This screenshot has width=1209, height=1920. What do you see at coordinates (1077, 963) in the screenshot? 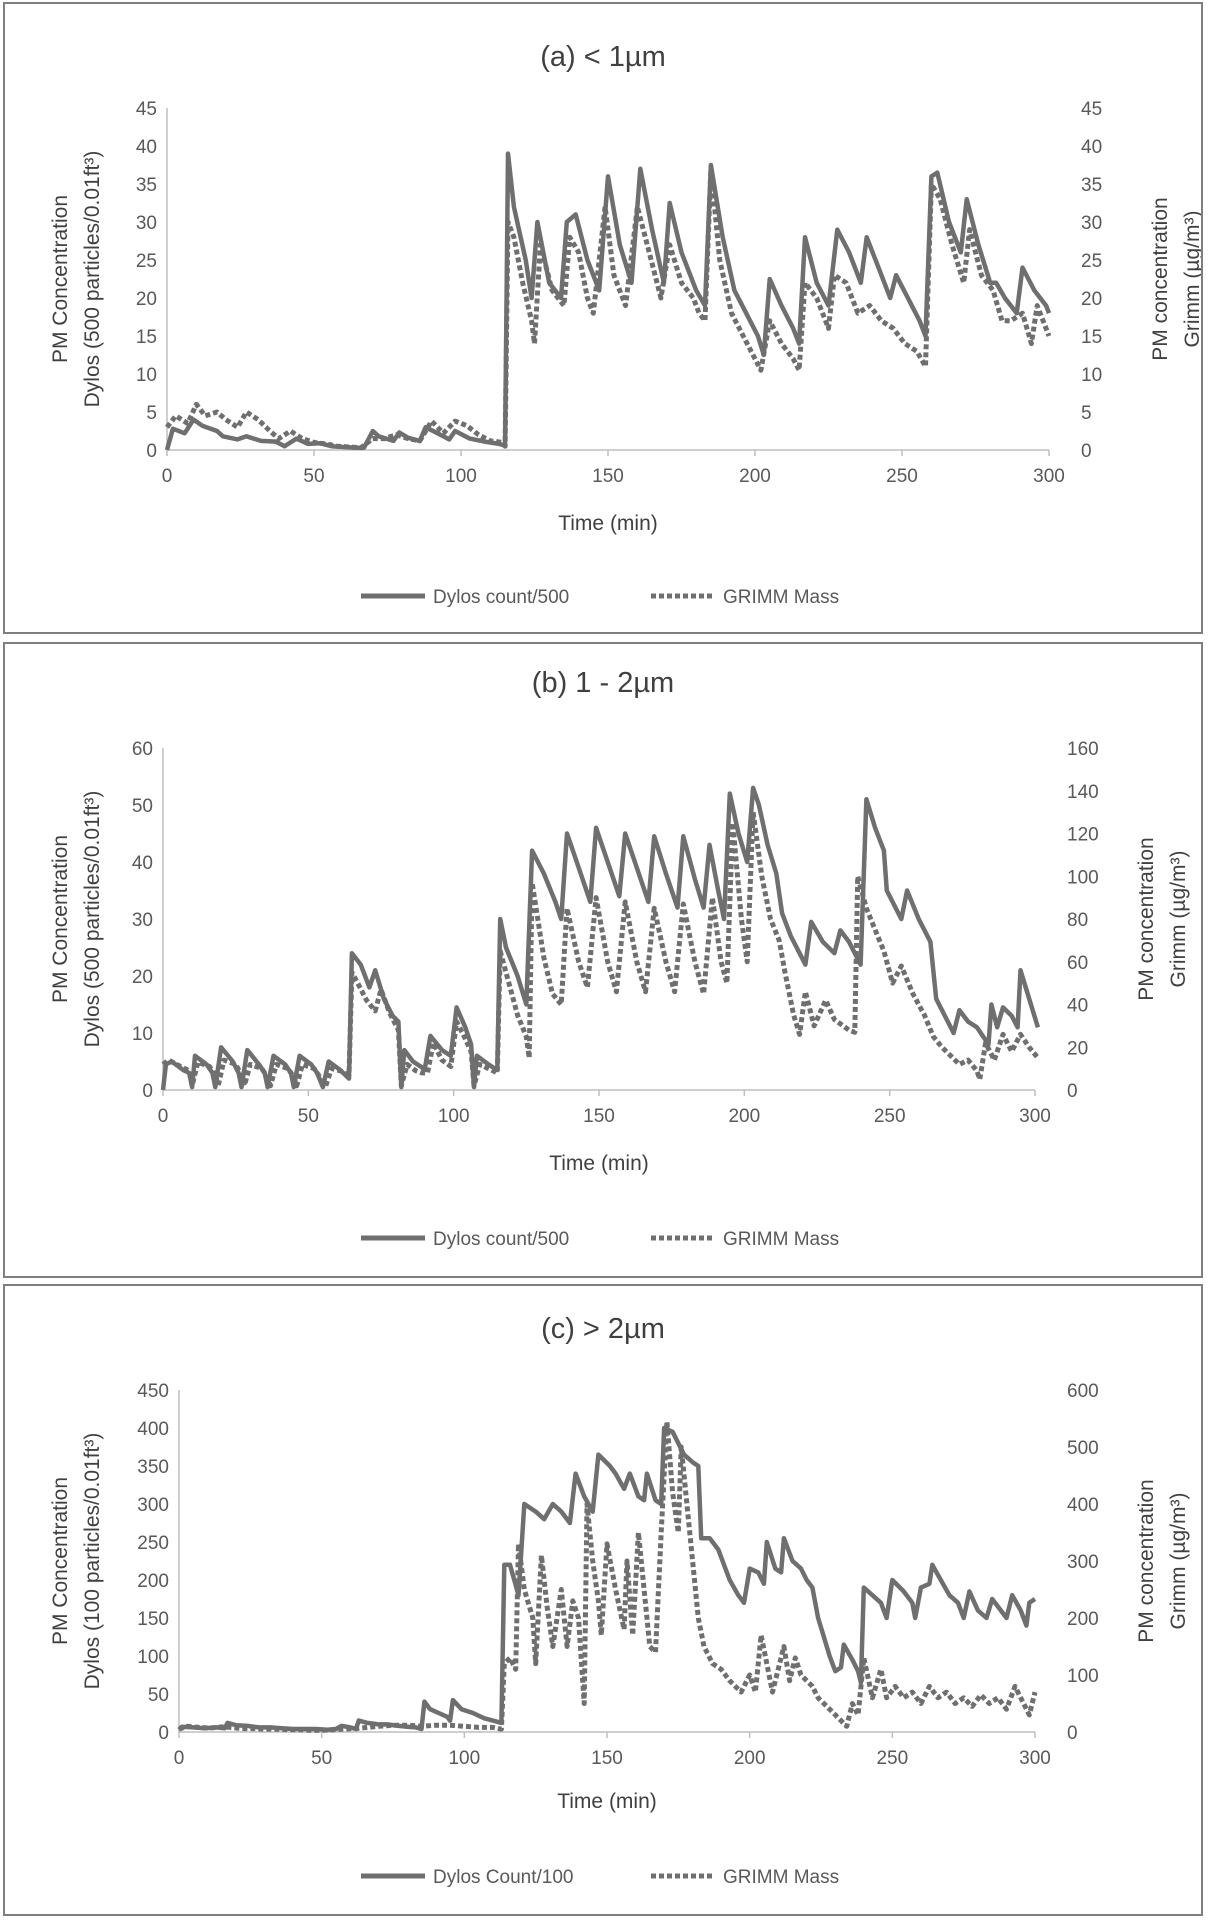
I see `y-right-tick-label: 60` at bounding box center [1077, 963].